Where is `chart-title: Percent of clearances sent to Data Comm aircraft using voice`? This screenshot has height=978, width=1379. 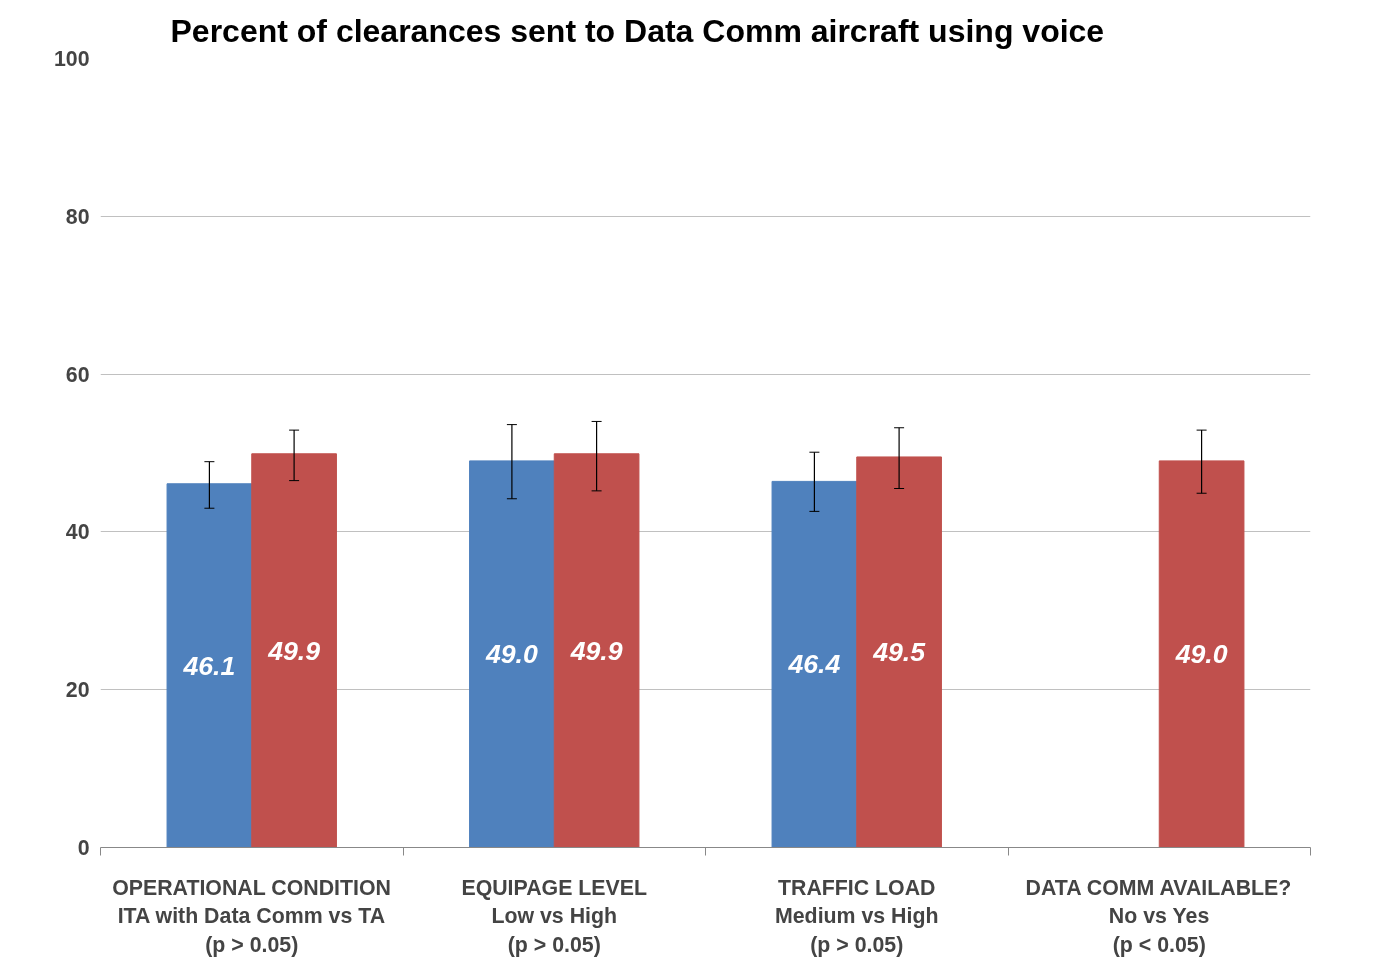 chart-title: Percent of clearances sent to Data Comm aircraft using voice is located at coordinates (637, 30).